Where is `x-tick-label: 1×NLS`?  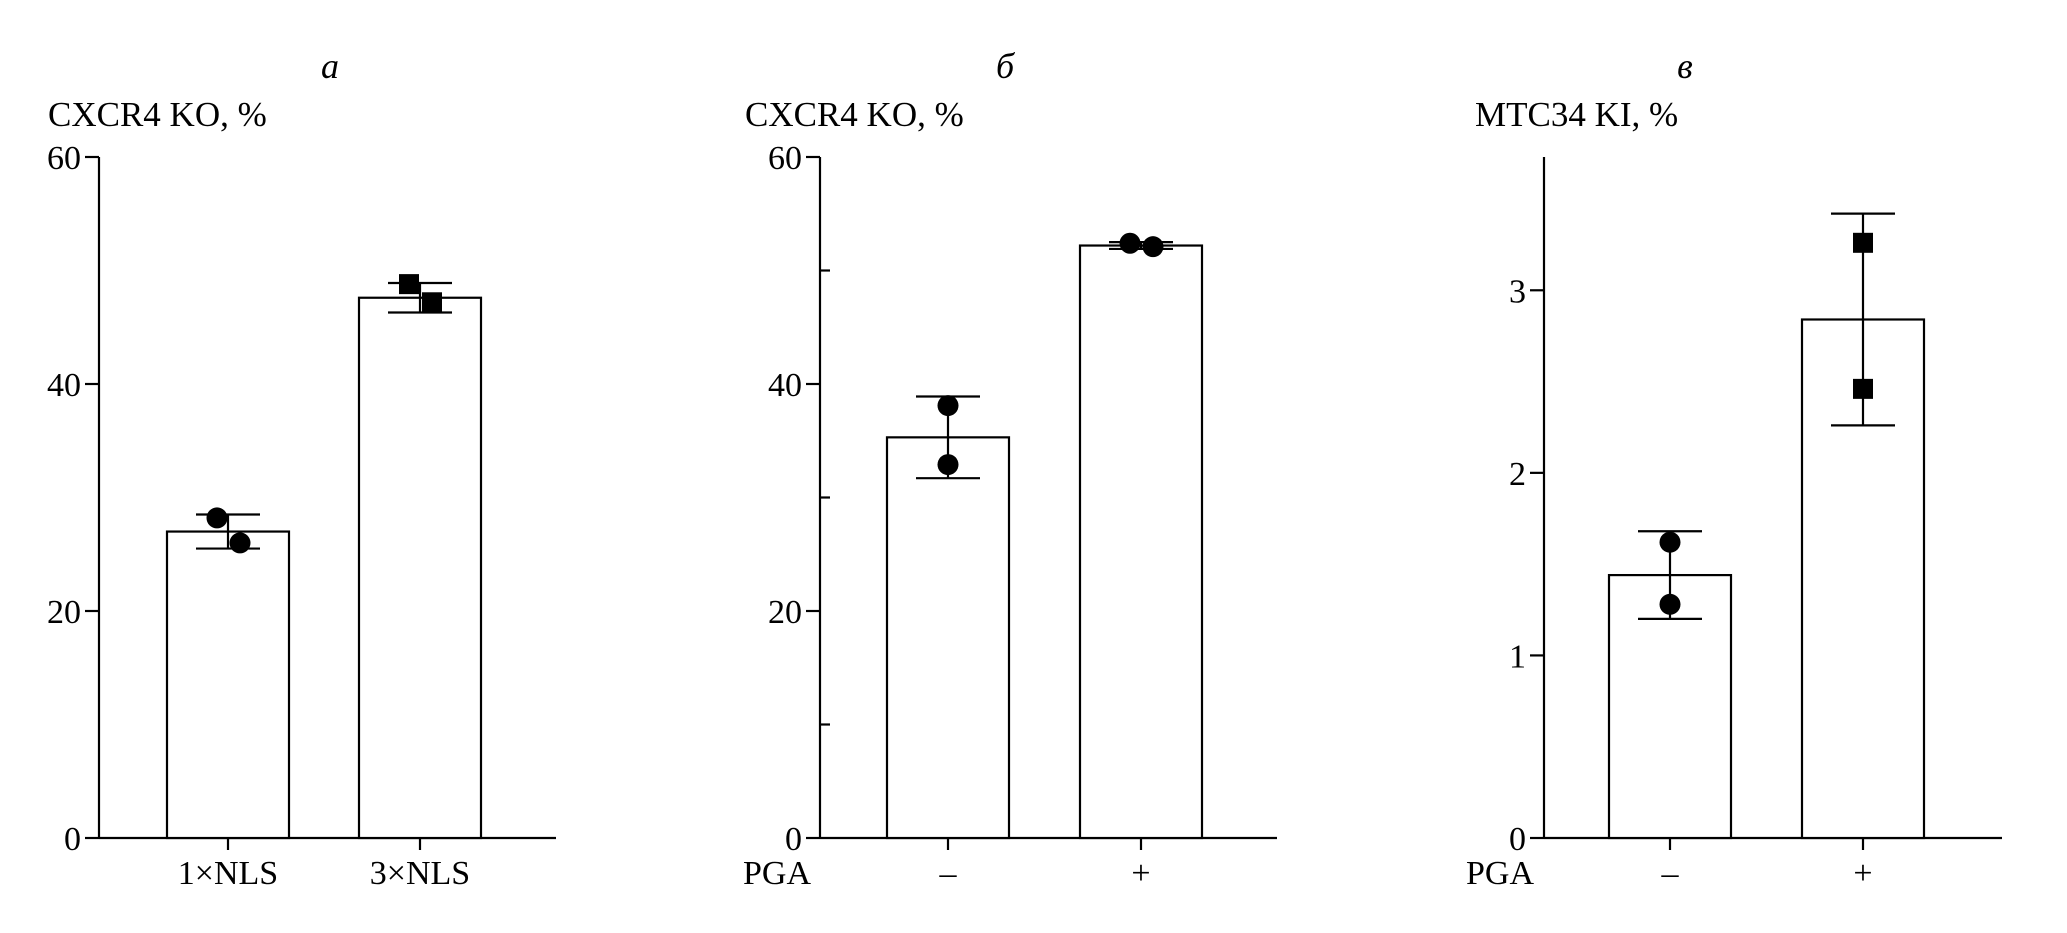
x-tick-label: 1×NLS is located at coordinates (228, 873).